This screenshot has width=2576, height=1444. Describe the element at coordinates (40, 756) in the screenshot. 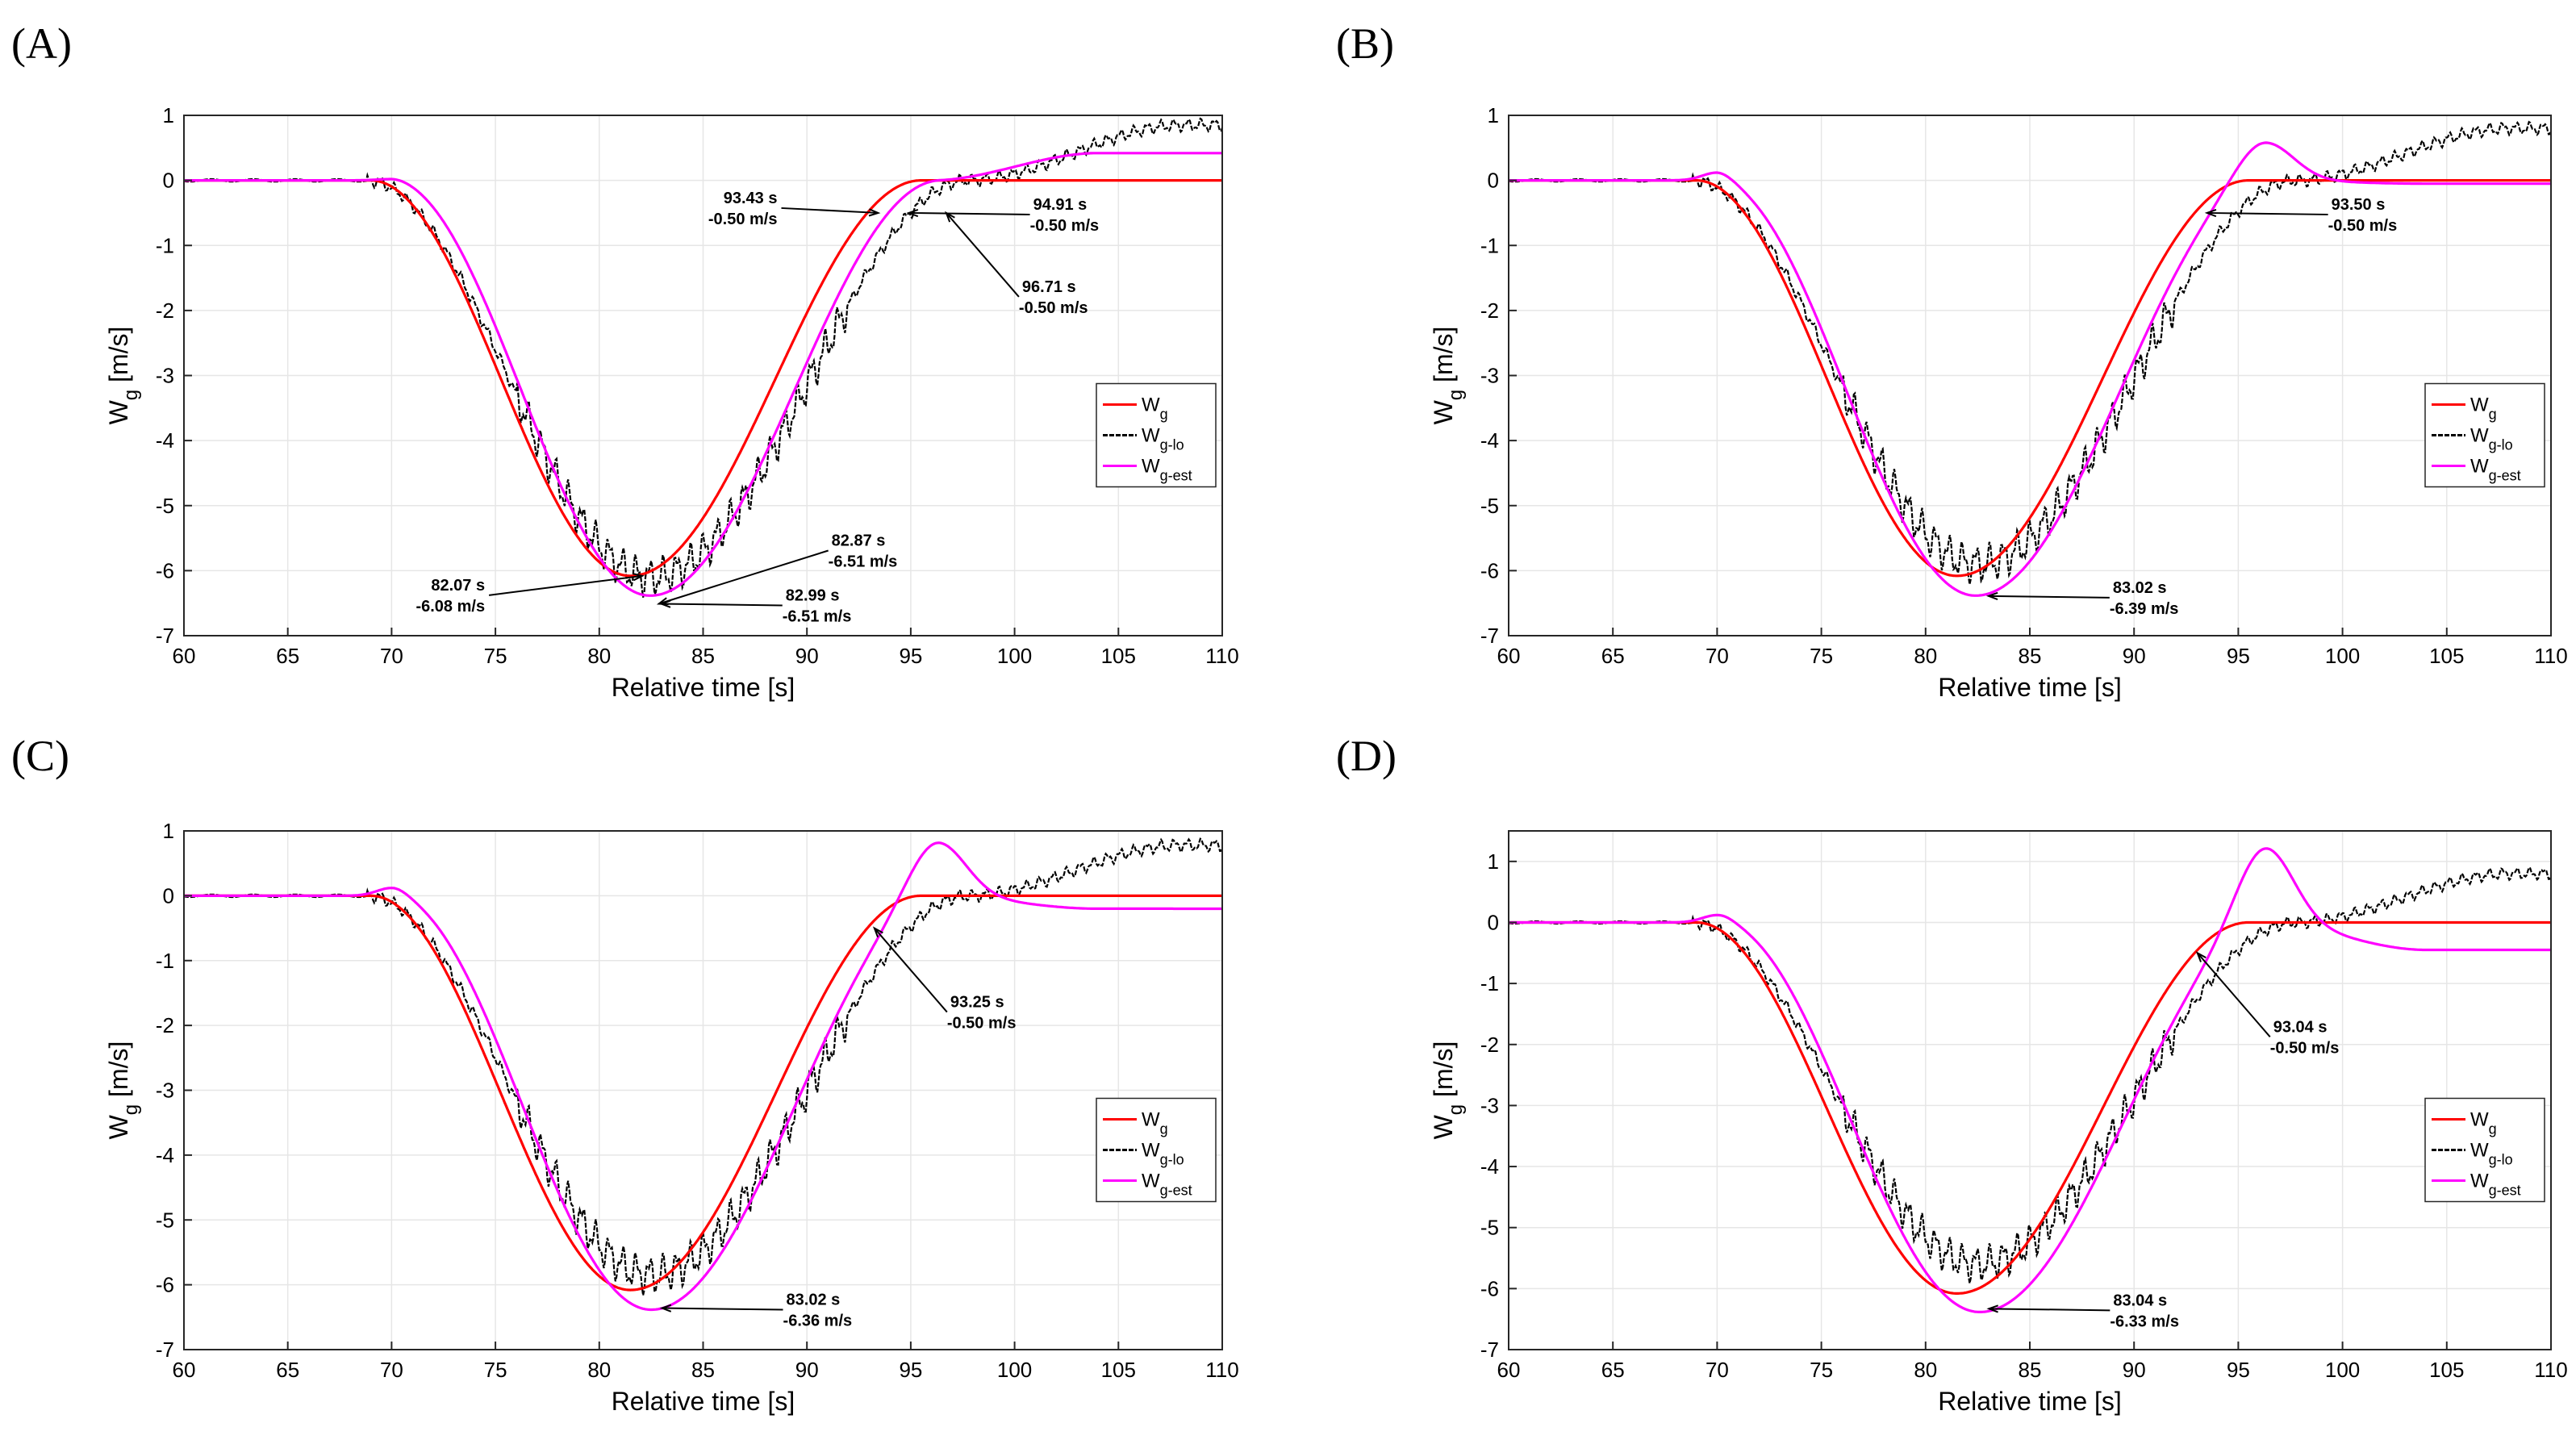

I see `panel-label: (C)` at that location.